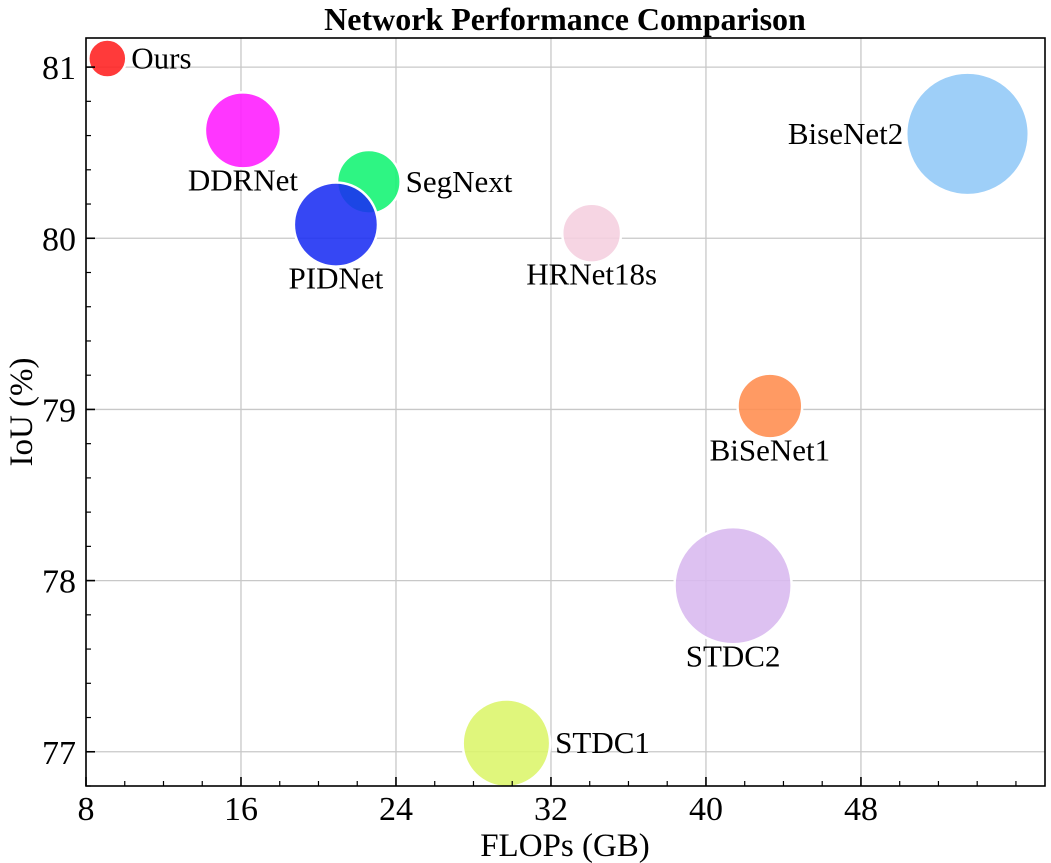 The image size is (1051, 863). I want to click on point-label-hrnet18s: HRNet18s, so click(591, 274).